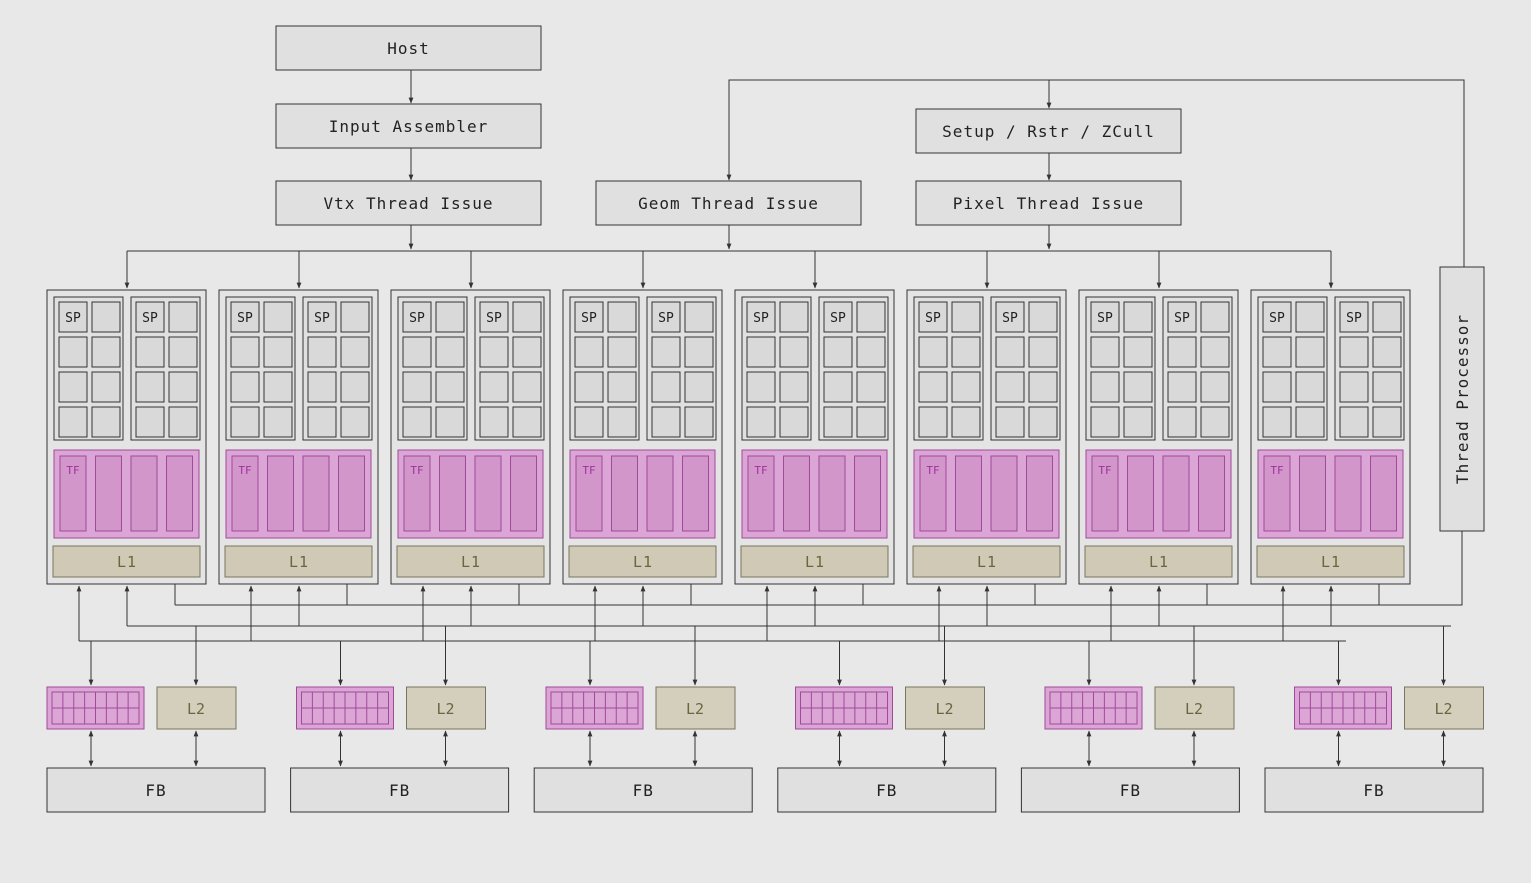  What do you see at coordinates (769, 586) in the screenshot?
I see `memory-wires` at bounding box center [769, 586].